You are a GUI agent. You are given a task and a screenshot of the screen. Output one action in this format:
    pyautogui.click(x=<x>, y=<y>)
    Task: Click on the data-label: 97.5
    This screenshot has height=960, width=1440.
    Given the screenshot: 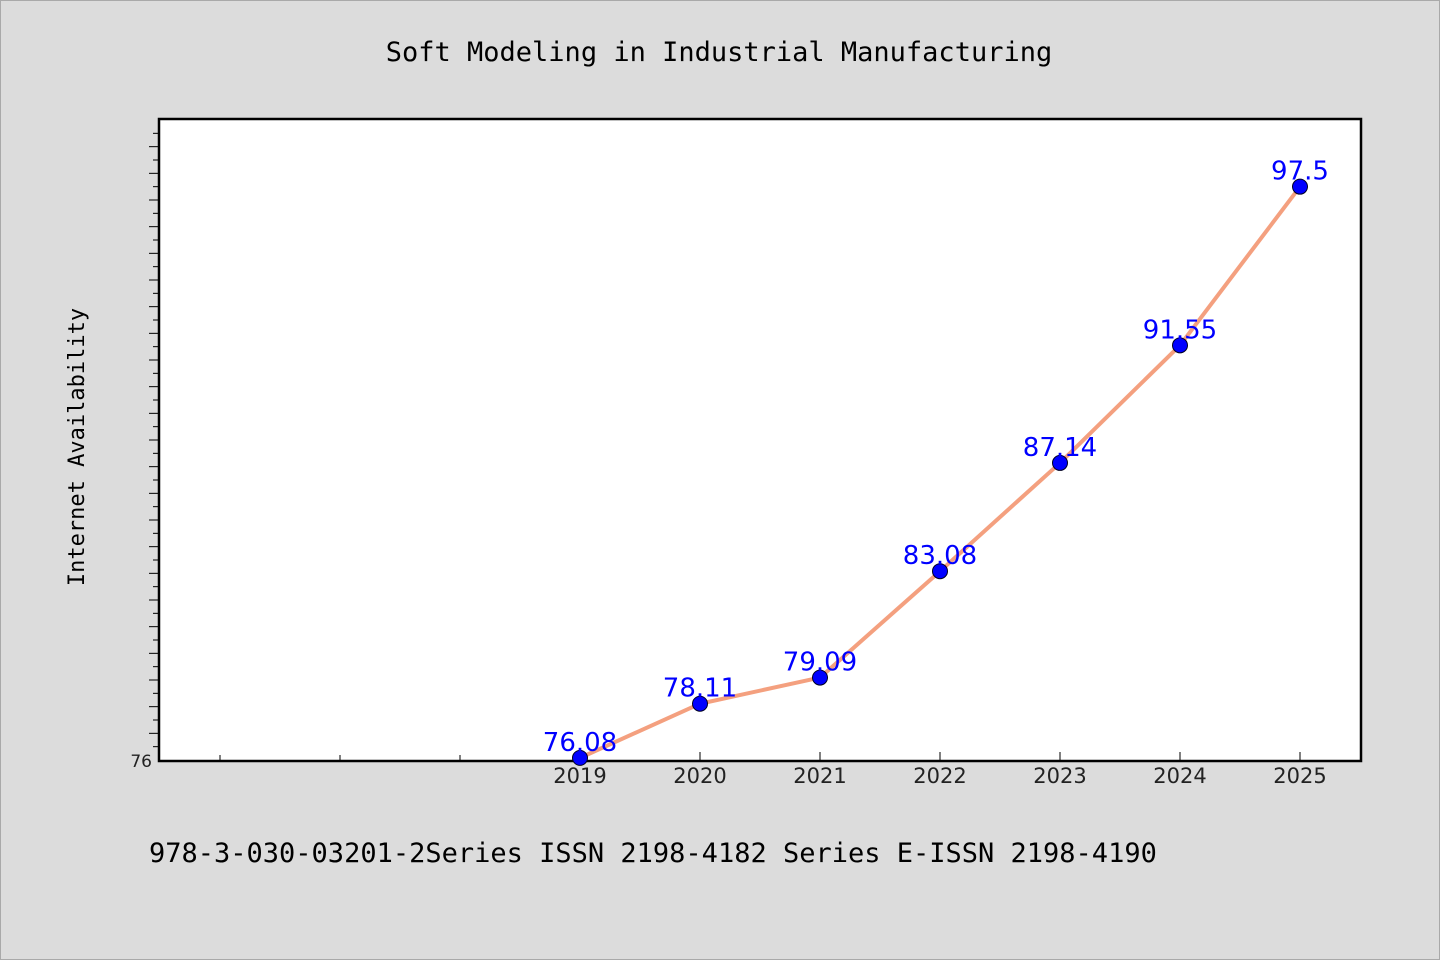 What is the action you would take?
    pyautogui.click(x=1300, y=172)
    